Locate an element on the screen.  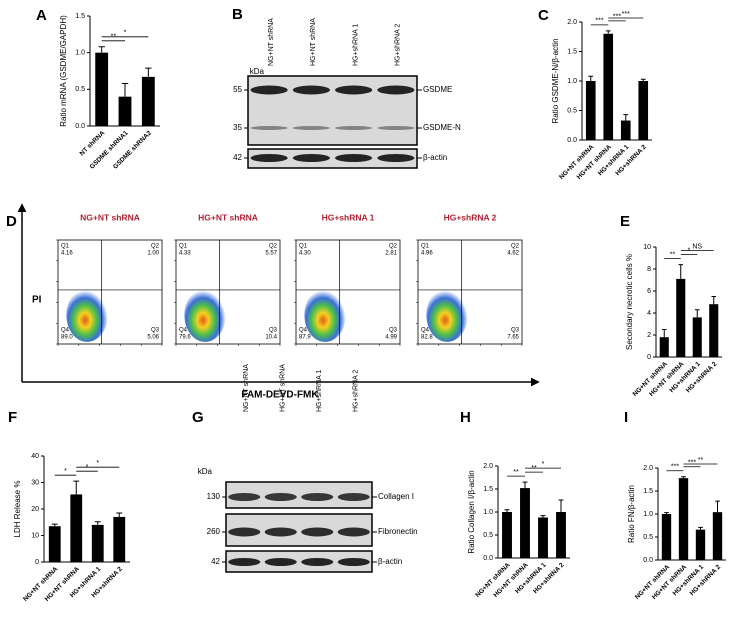
quadrant-name: Q3 is located at coordinates (273, 331).